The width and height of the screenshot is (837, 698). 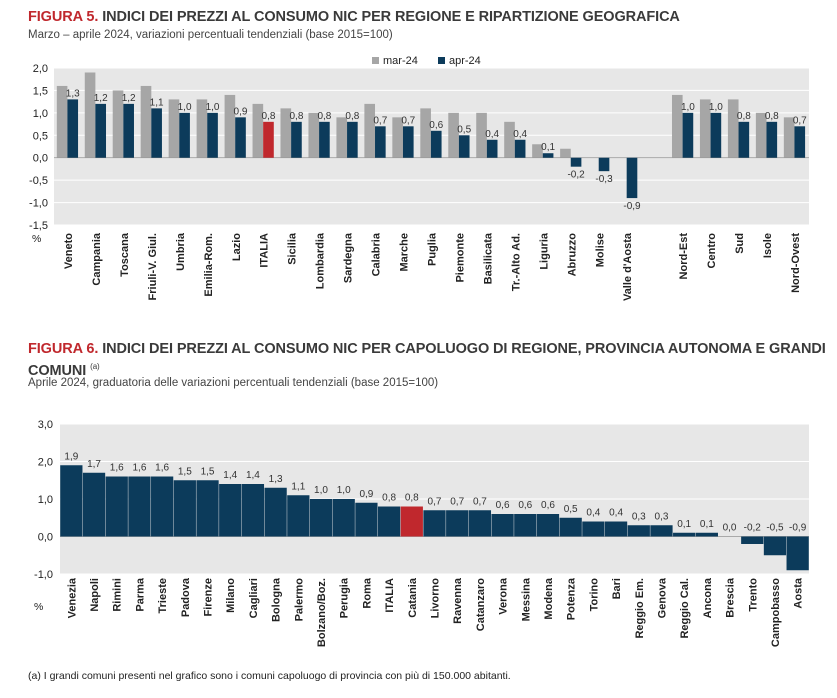 What do you see at coordinates (63, 17) in the screenshot?
I see `figure5-number: FIGURA 5.` at bounding box center [63, 17].